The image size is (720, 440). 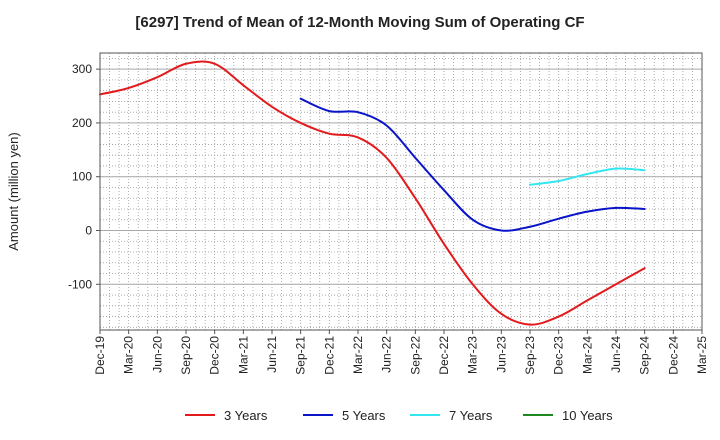 I want to click on x-tick-label: Dec-20, so click(x=215, y=355).